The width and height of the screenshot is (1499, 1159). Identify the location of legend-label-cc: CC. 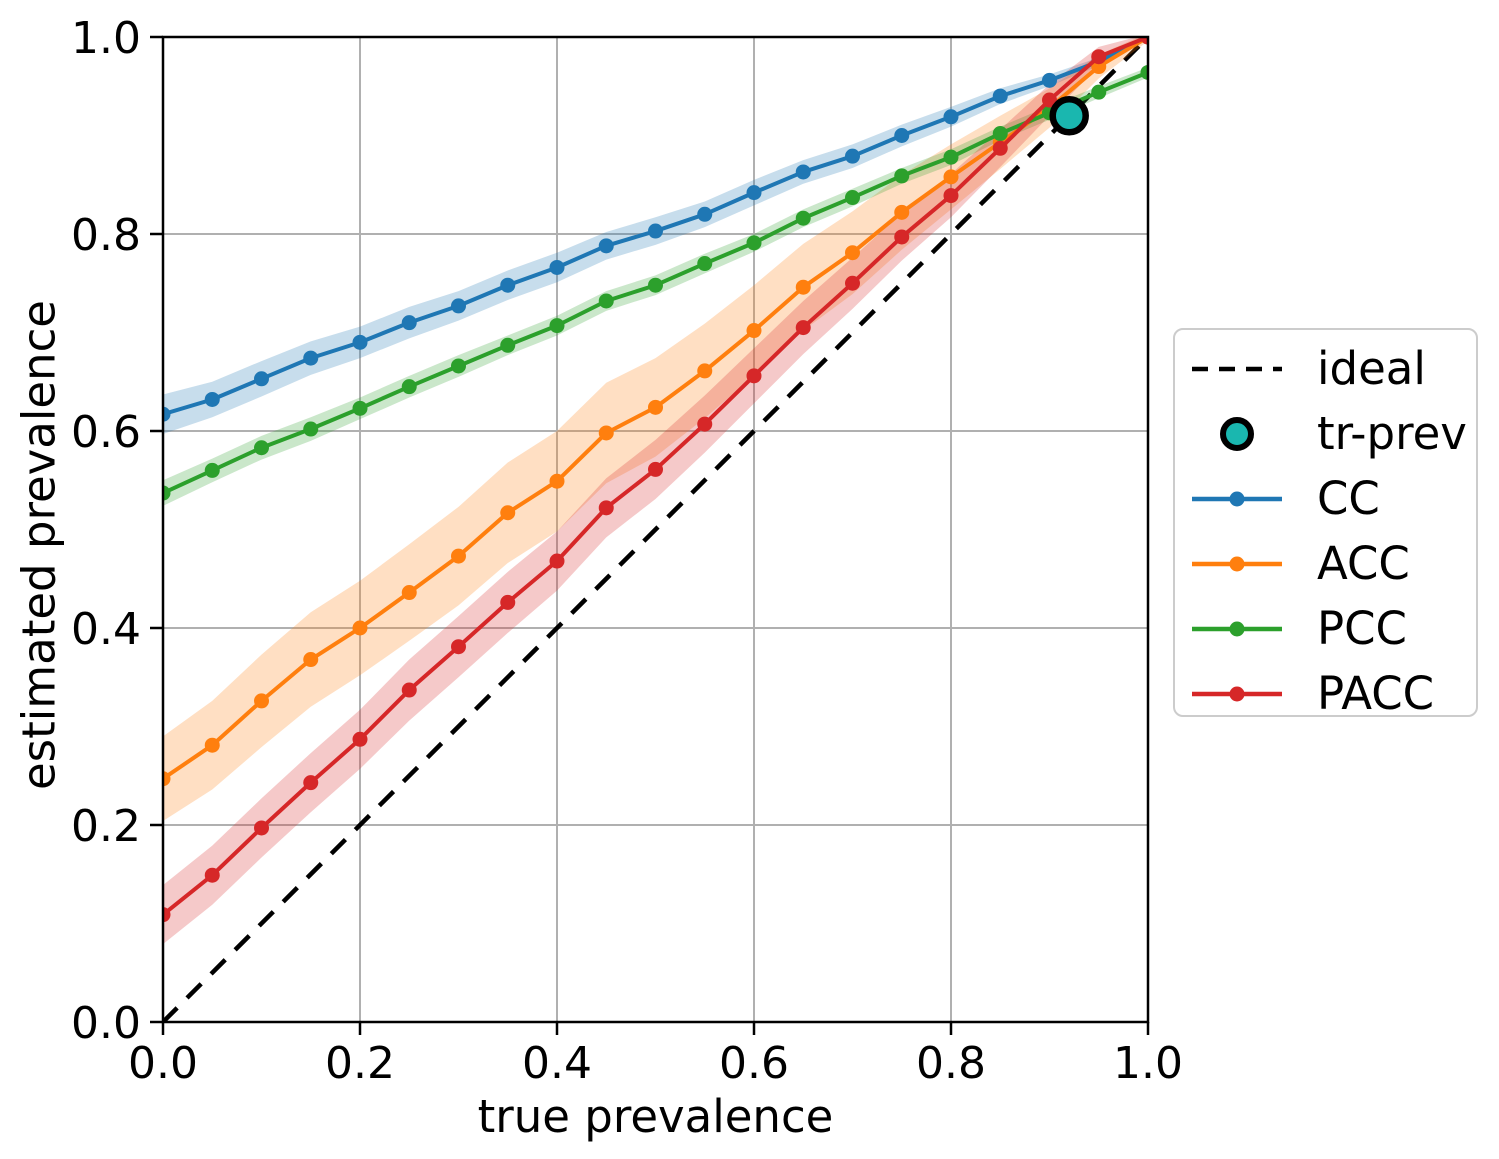
(1348, 498).